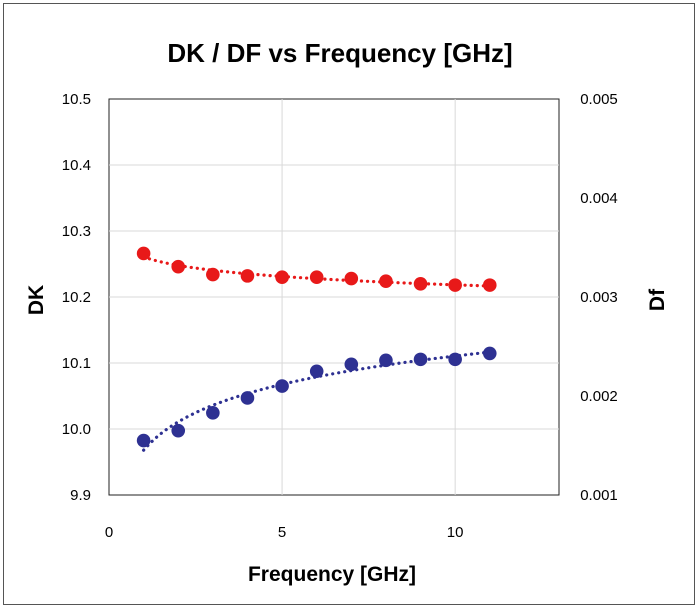 This screenshot has height=610, width=700. I want to click on y-tick-label: 10.5, so click(76, 99).